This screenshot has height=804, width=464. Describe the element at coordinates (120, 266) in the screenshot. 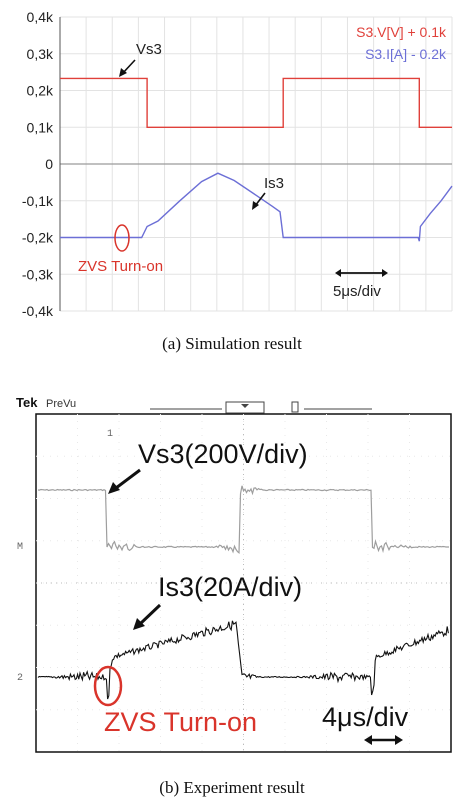

I see `zvs-label-sim: ZVS Turn-on` at that location.